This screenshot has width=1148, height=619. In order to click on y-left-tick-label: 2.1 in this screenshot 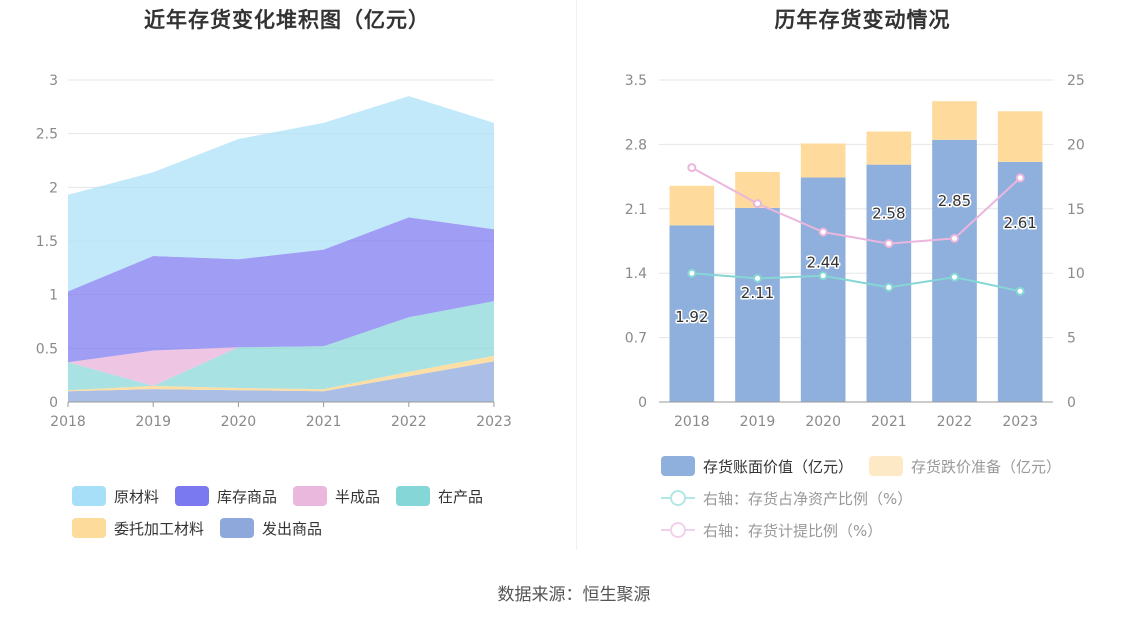, I will do `click(636, 210)`.